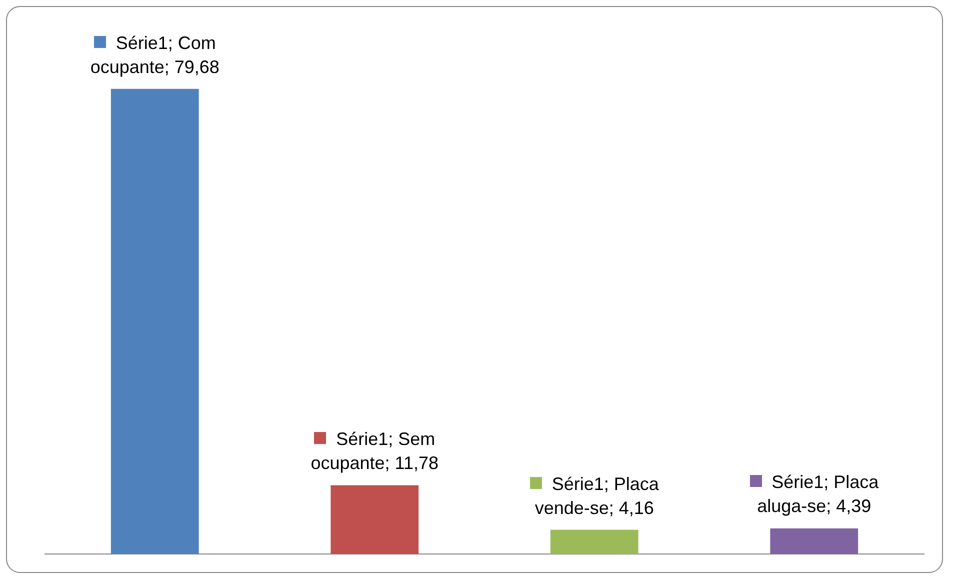 This screenshot has width=953, height=579. Describe the element at coordinates (818, 494) in the screenshot. I see `data-label: Série1; Placa aluga-se; 4,39` at that location.